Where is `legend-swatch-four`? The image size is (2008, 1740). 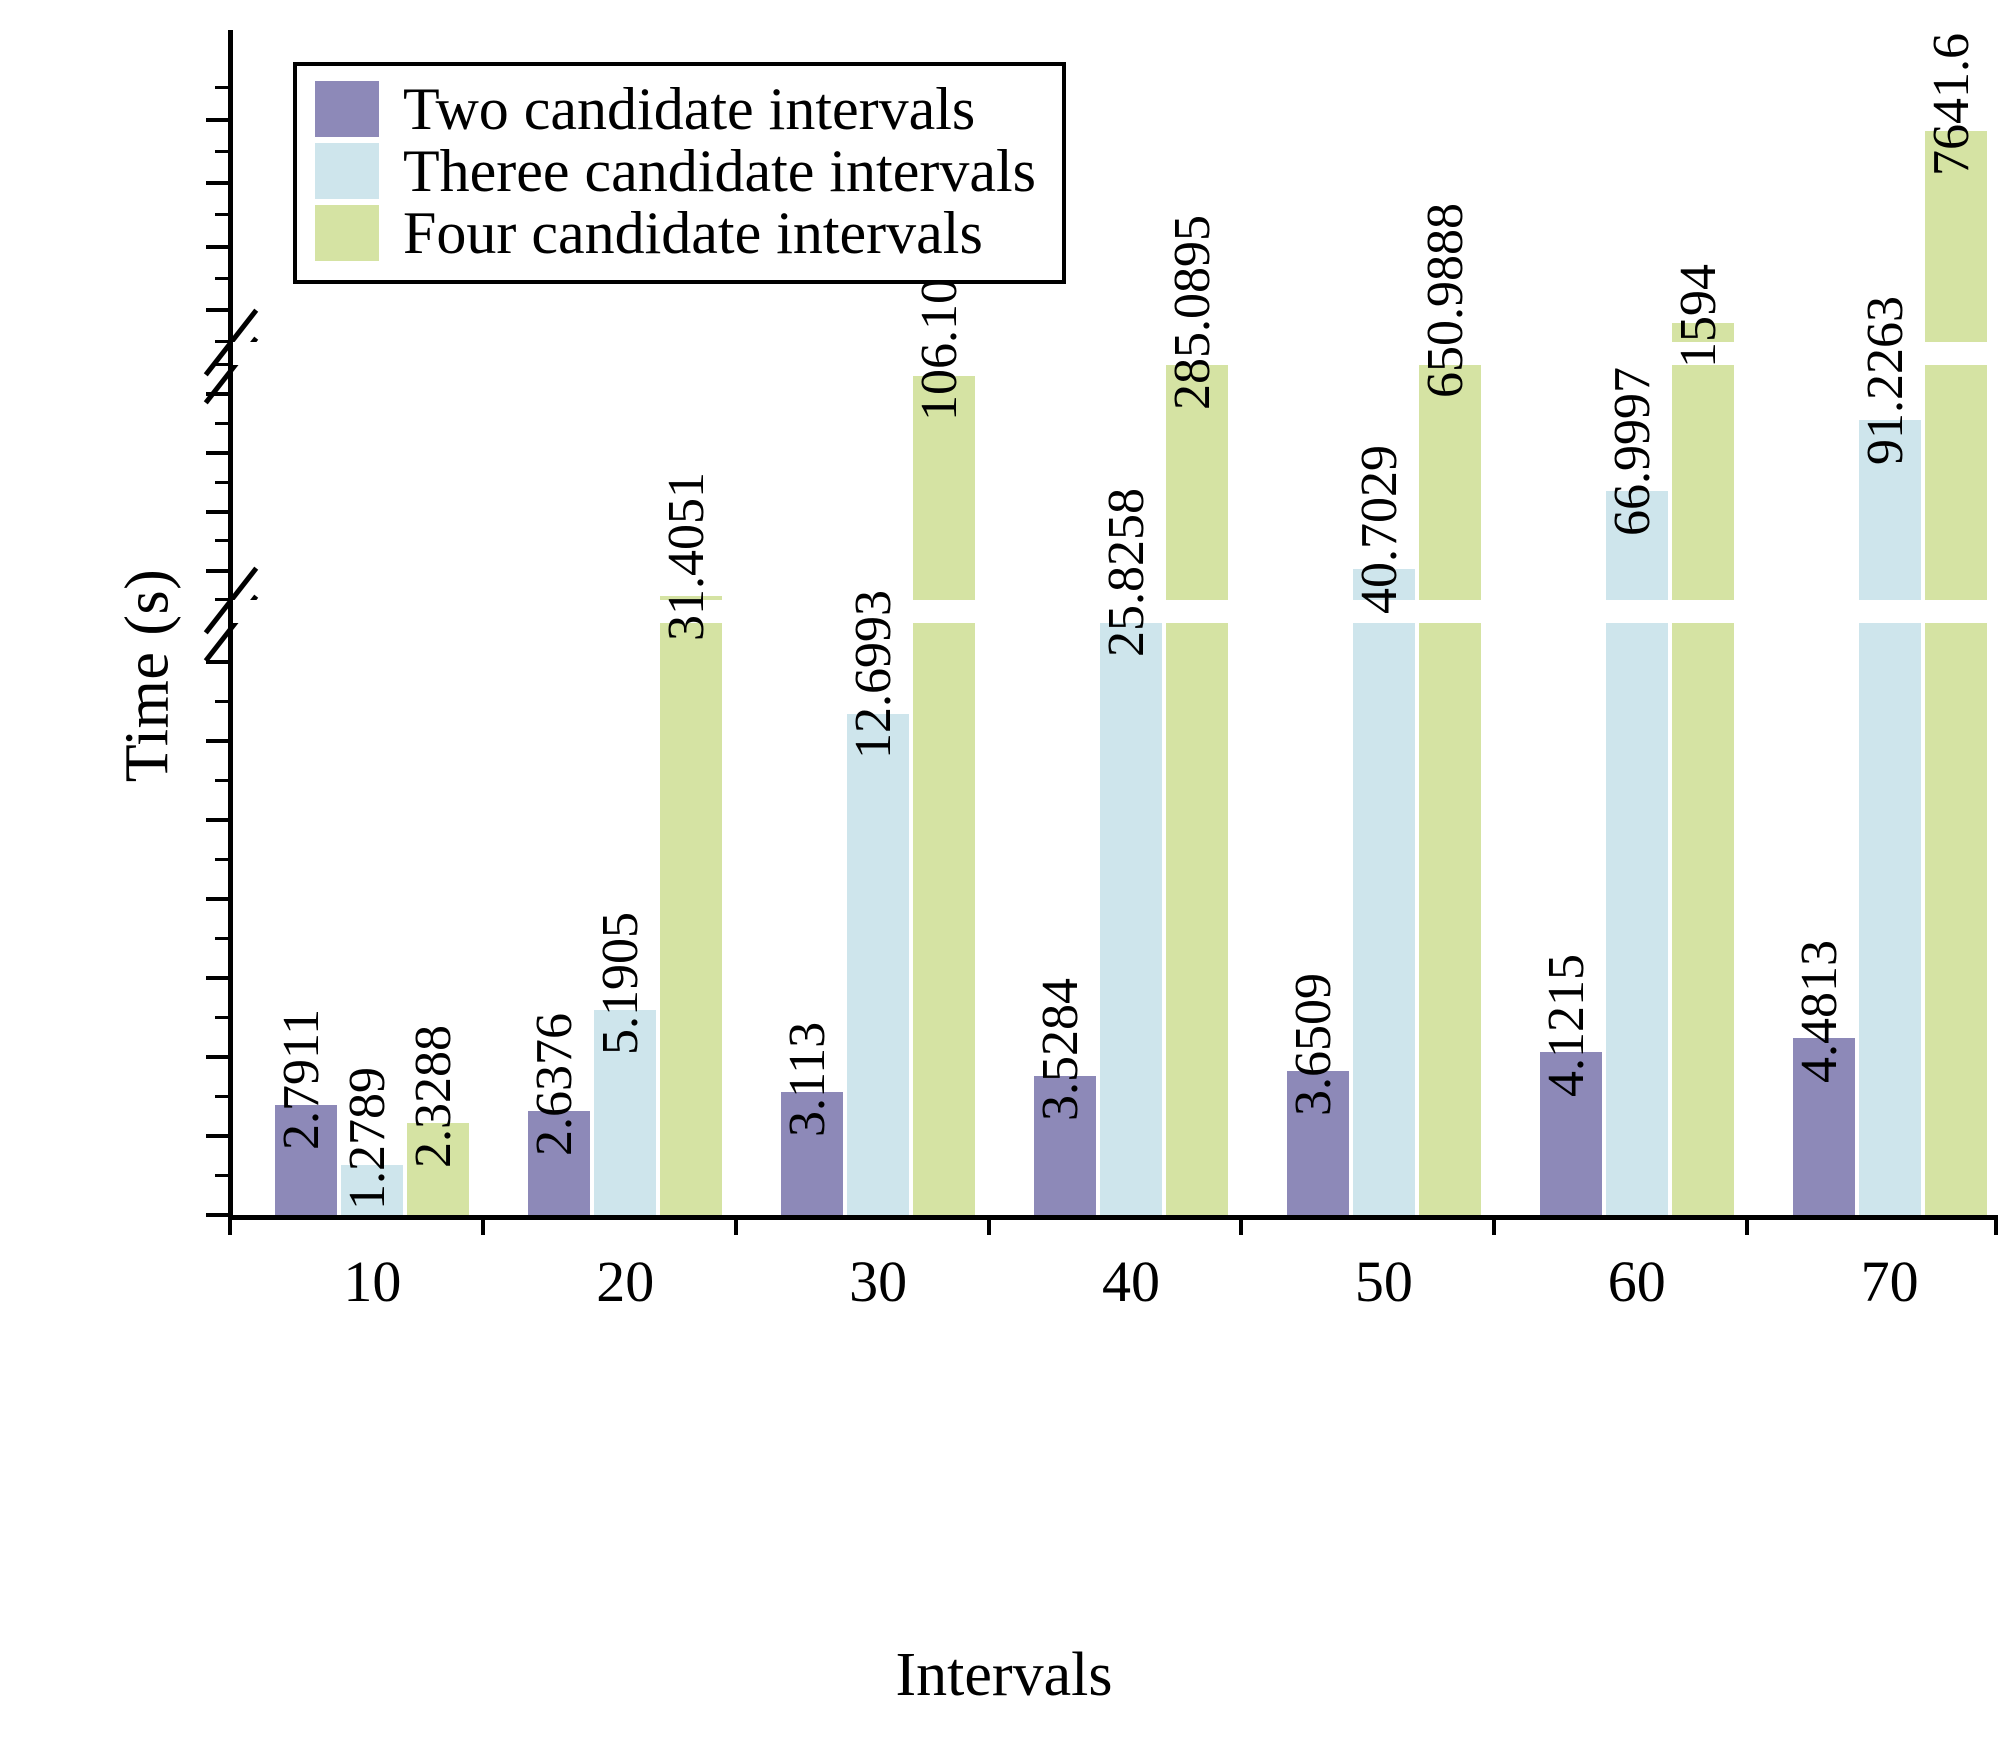
legend-swatch-four is located at coordinates (347, 233).